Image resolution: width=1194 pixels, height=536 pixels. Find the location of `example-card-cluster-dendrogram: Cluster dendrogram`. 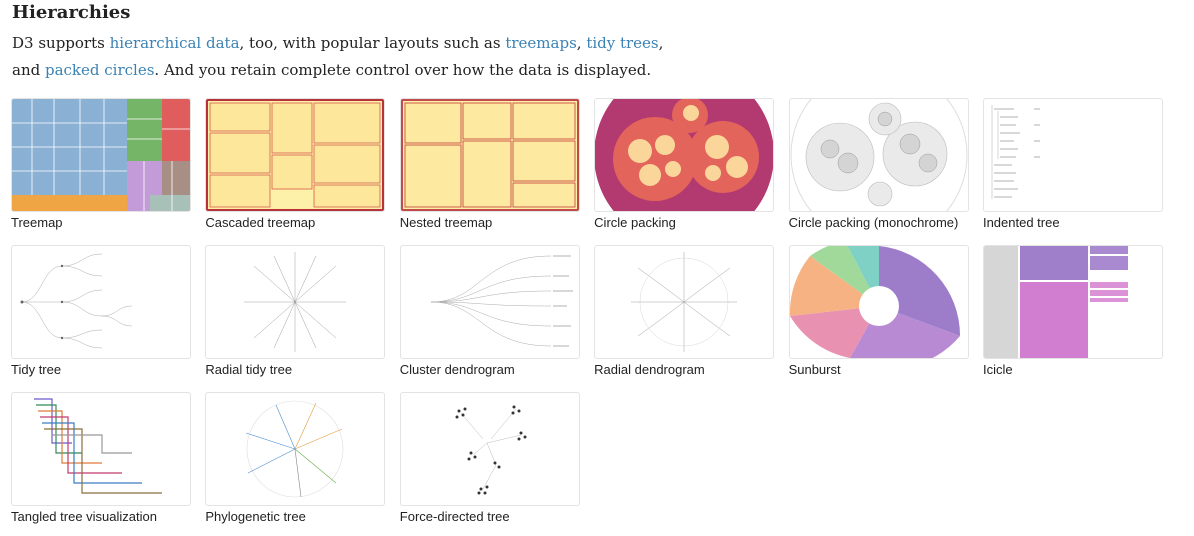

example-card-cluster-dendrogram: Cluster dendrogram is located at coordinates (489, 313).